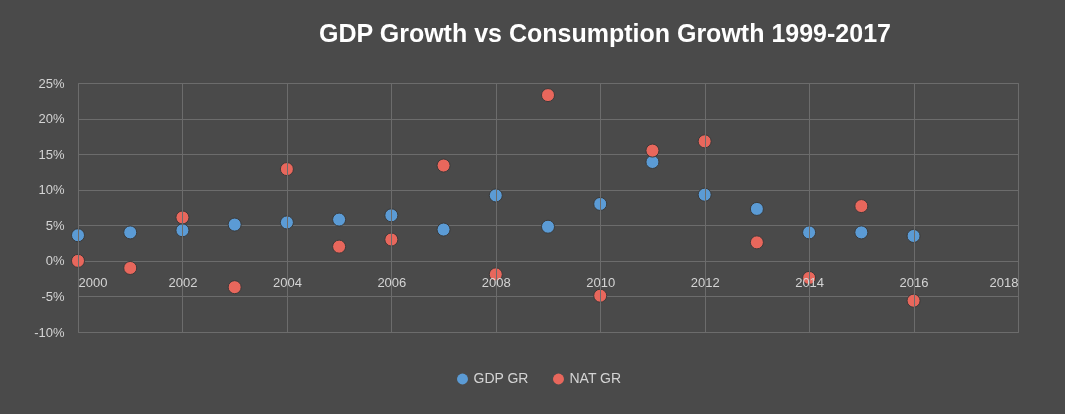 This screenshot has height=414, width=1065. What do you see at coordinates (53, 296) in the screenshot?
I see `y-tick-label: -5%` at bounding box center [53, 296].